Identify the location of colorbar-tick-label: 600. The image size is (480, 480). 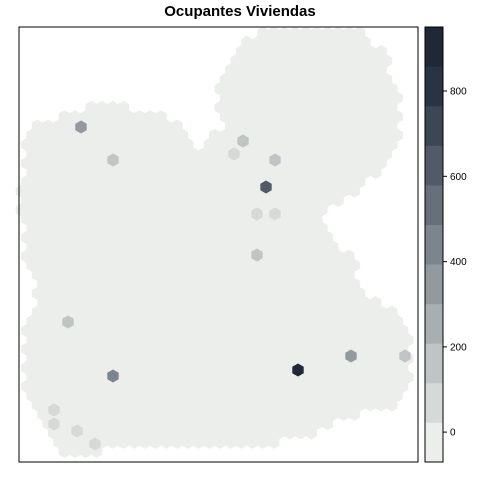
(458, 177).